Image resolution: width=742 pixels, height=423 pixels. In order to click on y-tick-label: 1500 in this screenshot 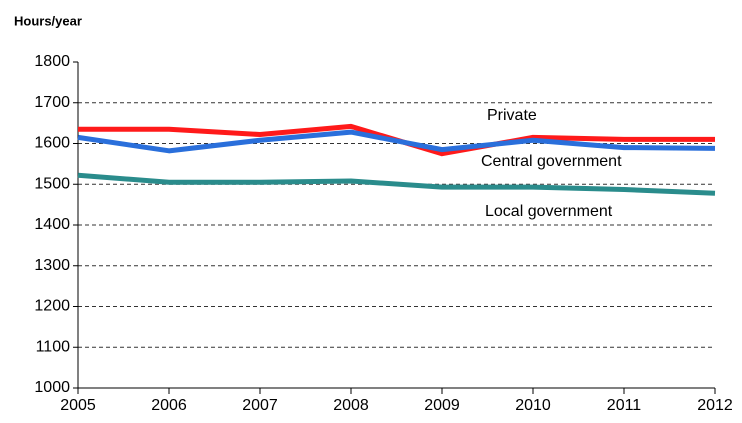, I will do `click(52, 183)`.